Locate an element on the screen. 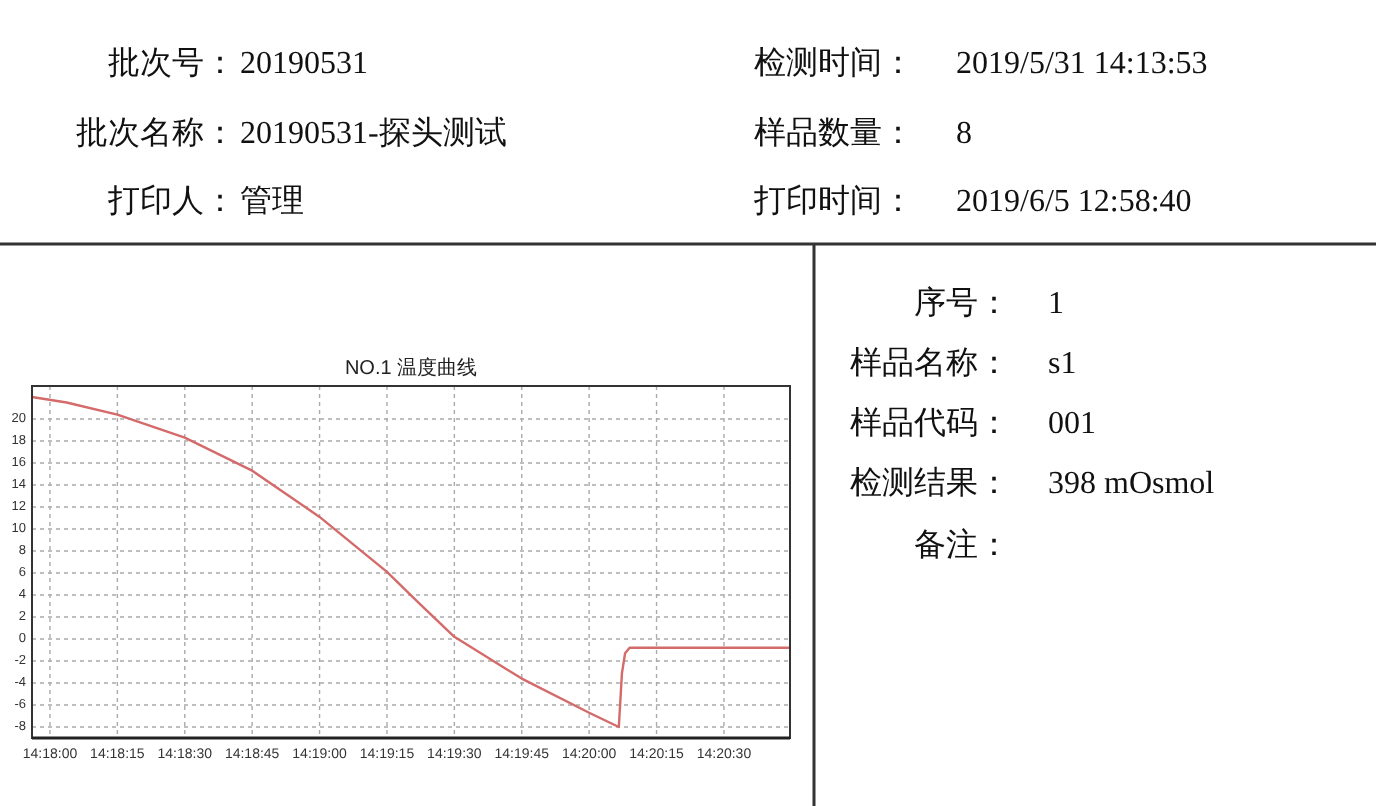 This screenshot has height=806, width=1376. text: 备注： is located at coordinates (962, 545).